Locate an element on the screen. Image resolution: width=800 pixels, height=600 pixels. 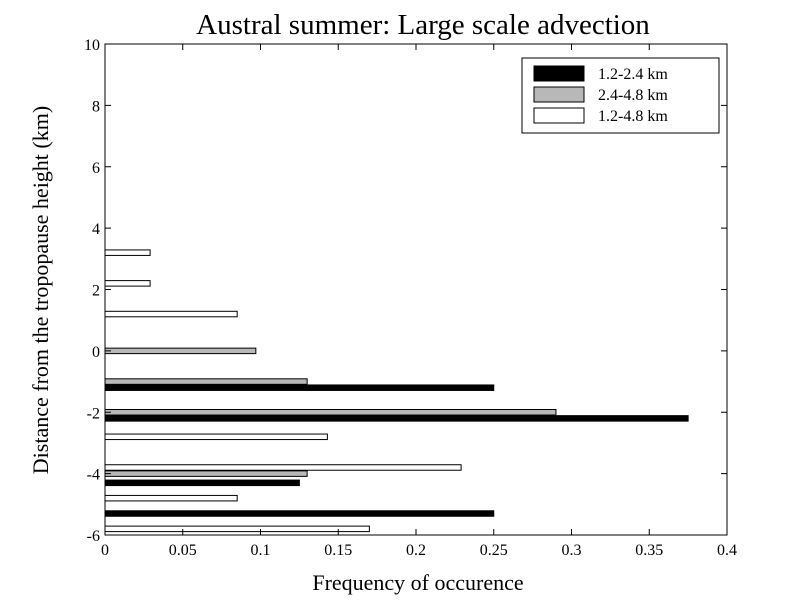
y-tick-label: 0 is located at coordinates (96, 352).